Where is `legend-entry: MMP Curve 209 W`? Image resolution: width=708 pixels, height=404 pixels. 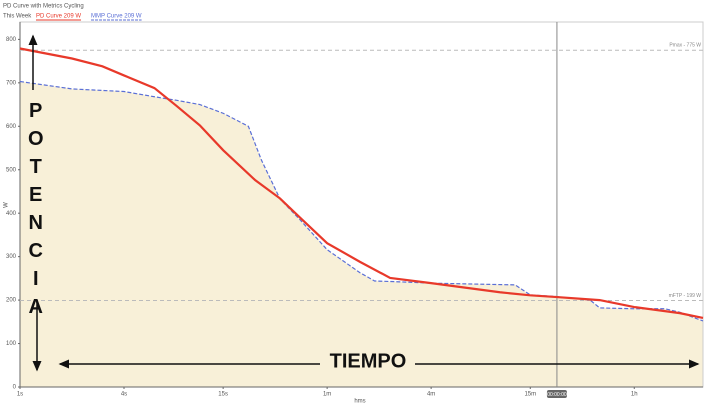 legend-entry: MMP Curve 209 W is located at coordinates (116, 17).